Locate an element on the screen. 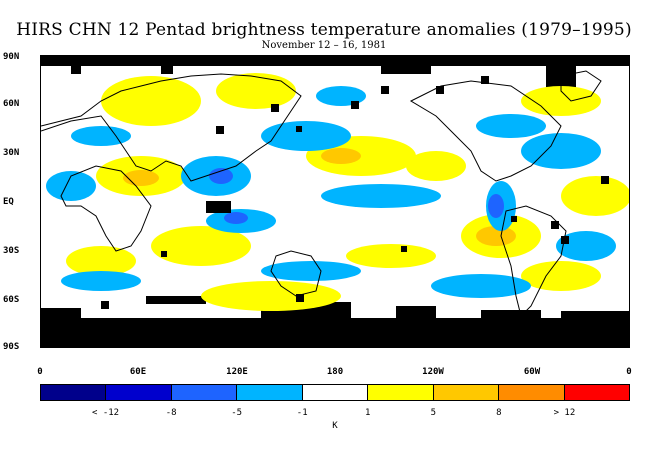 Image resolution: width=648 pixels, height=468 pixels. colorbar-label: 8 is located at coordinates (499, 413).